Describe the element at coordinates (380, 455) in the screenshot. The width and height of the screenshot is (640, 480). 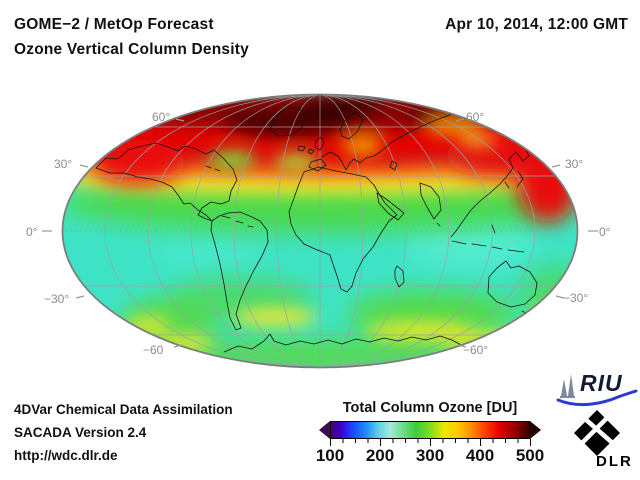
I see `colorbar-tick-200: 200` at that location.